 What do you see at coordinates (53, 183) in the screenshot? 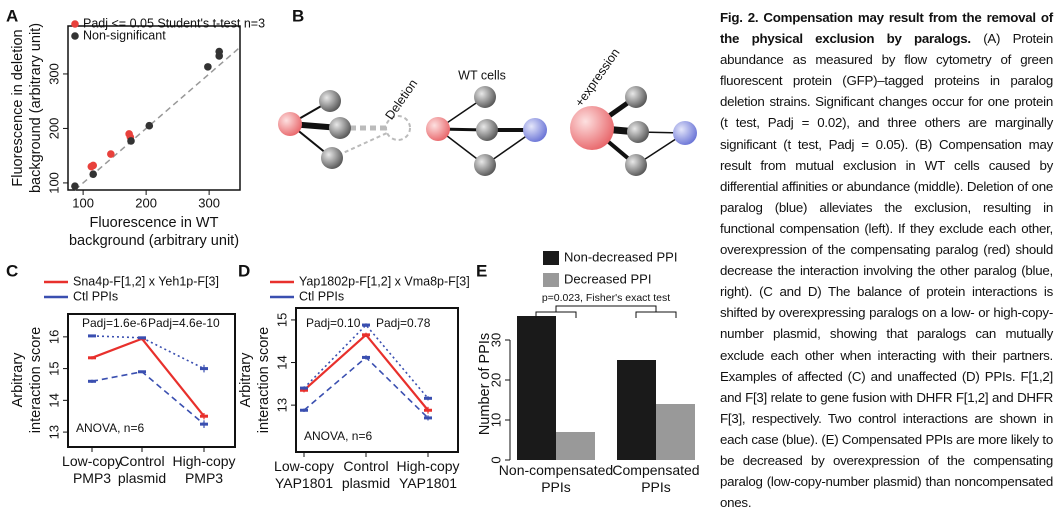
I see `y-tick-label: 100` at bounding box center [53, 183].